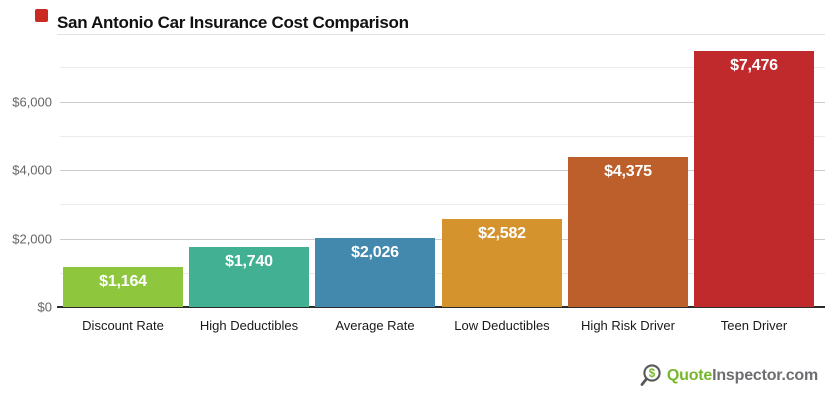  Describe the element at coordinates (502, 263) in the screenshot. I see `bar-low-deductibles: $2,582` at that location.